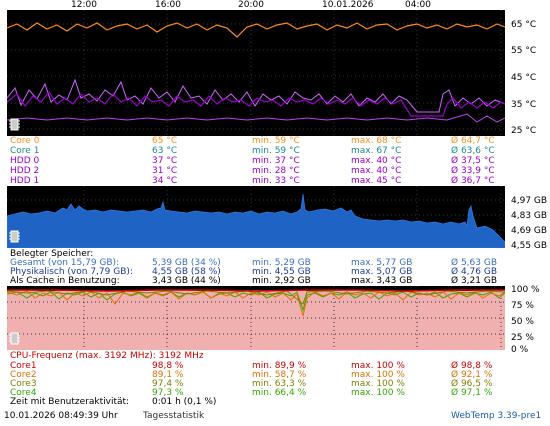 The height and width of the screenshot is (426, 550). What do you see at coordinates (186, 272) in the screenshot?
I see `current-value: 4,55 GB (58 %)` at bounding box center [186, 272].